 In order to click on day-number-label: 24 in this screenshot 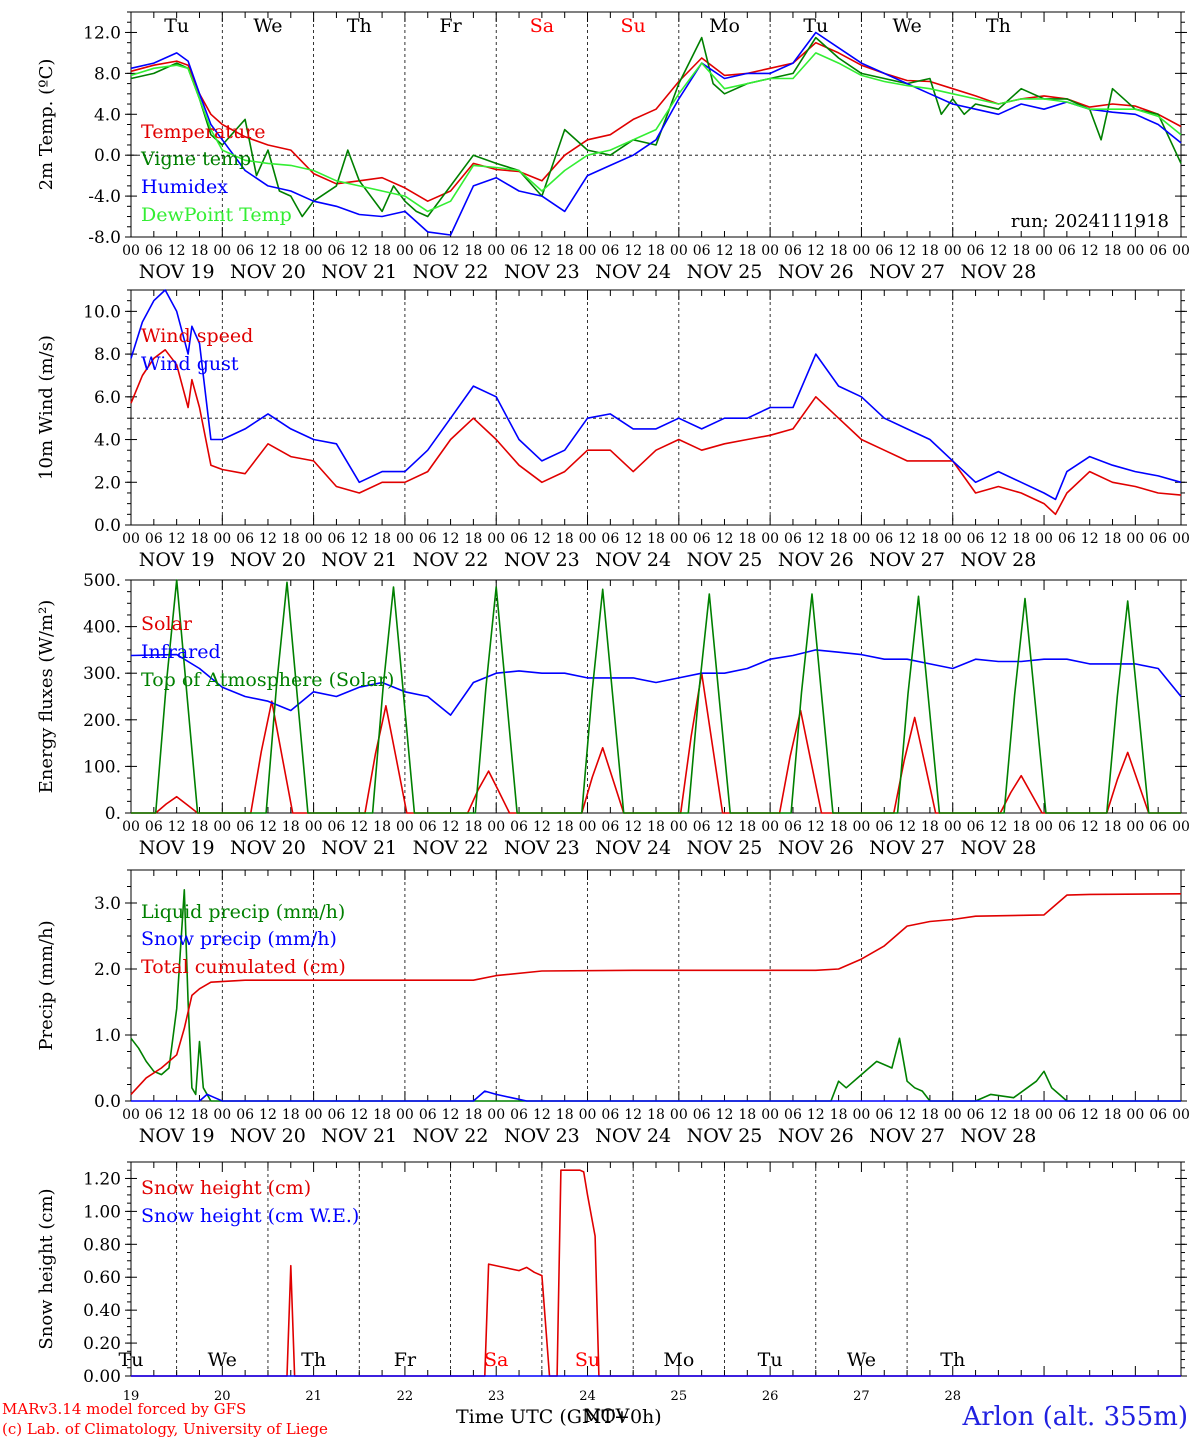, I will do `click(587, 1396)`.